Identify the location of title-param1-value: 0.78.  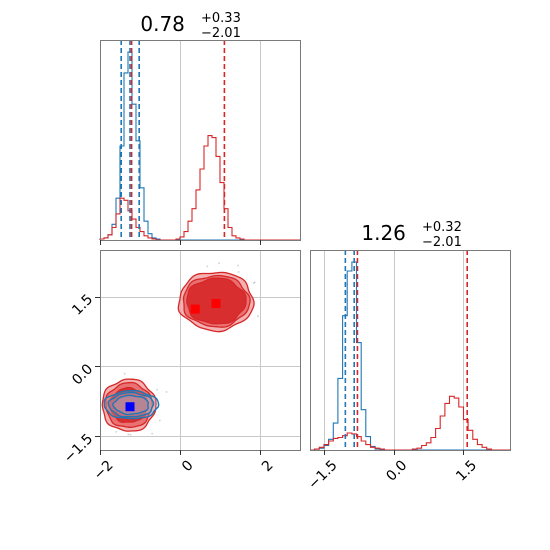
(162, 24).